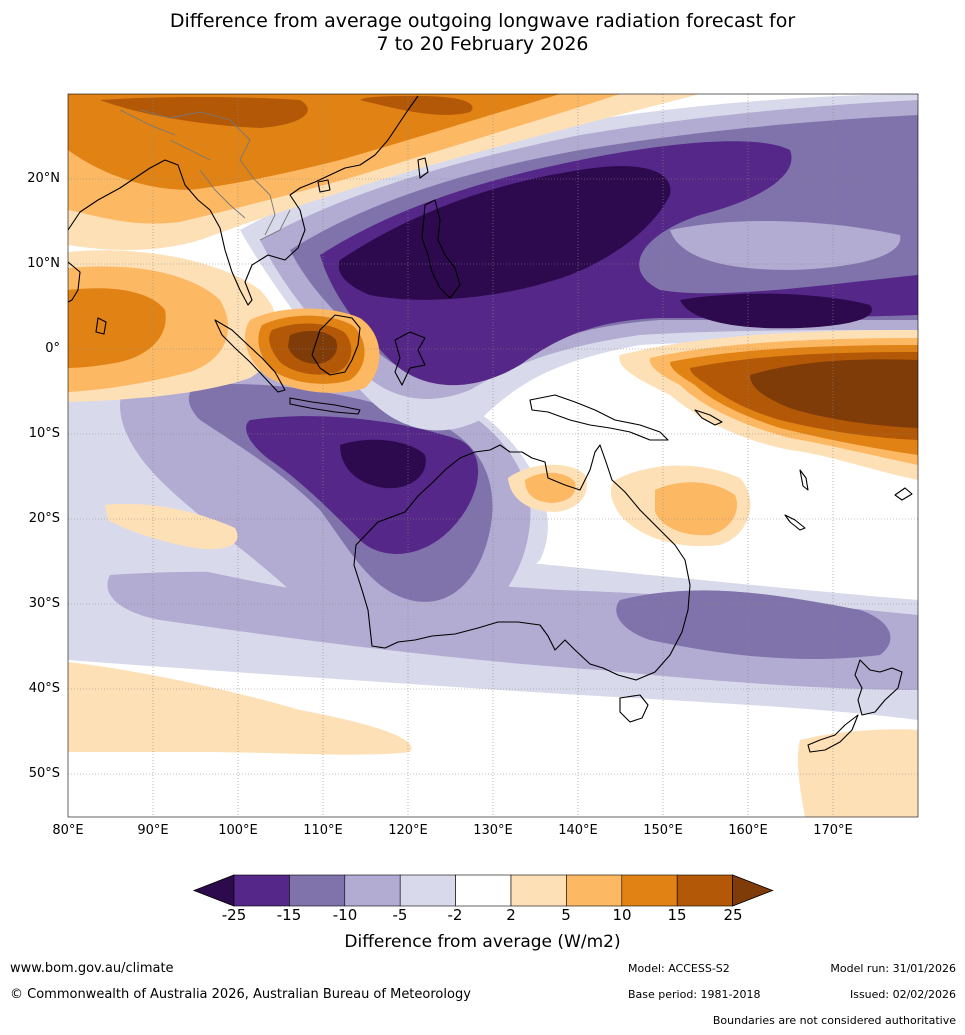 The height and width of the screenshot is (1035, 965). Describe the element at coordinates (622, 915) in the screenshot. I see `colorbar-tick-label: 10` at that location.